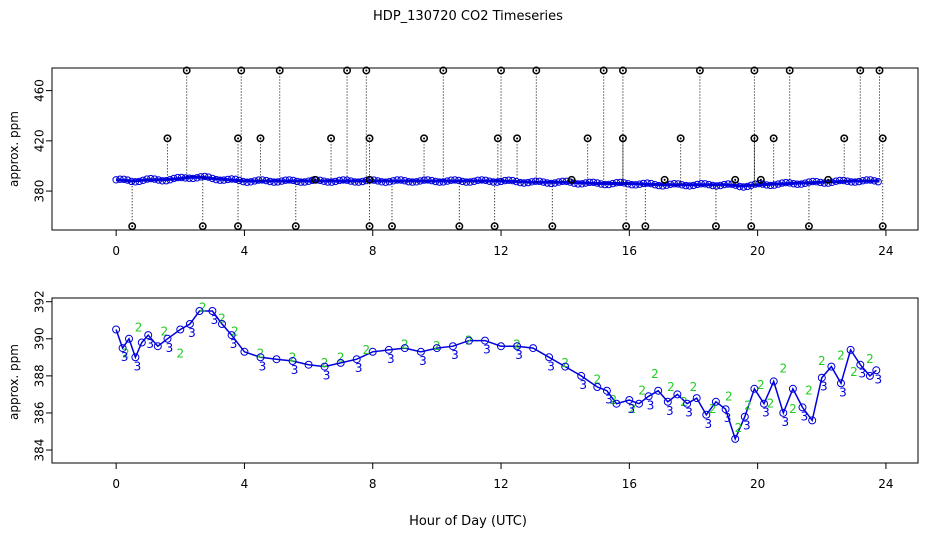 This screenshot has height=540, width=936. Describe the element at coordinates (373, 484) in the screenshot. I see `bottom-xtick-label: 8` at that location.